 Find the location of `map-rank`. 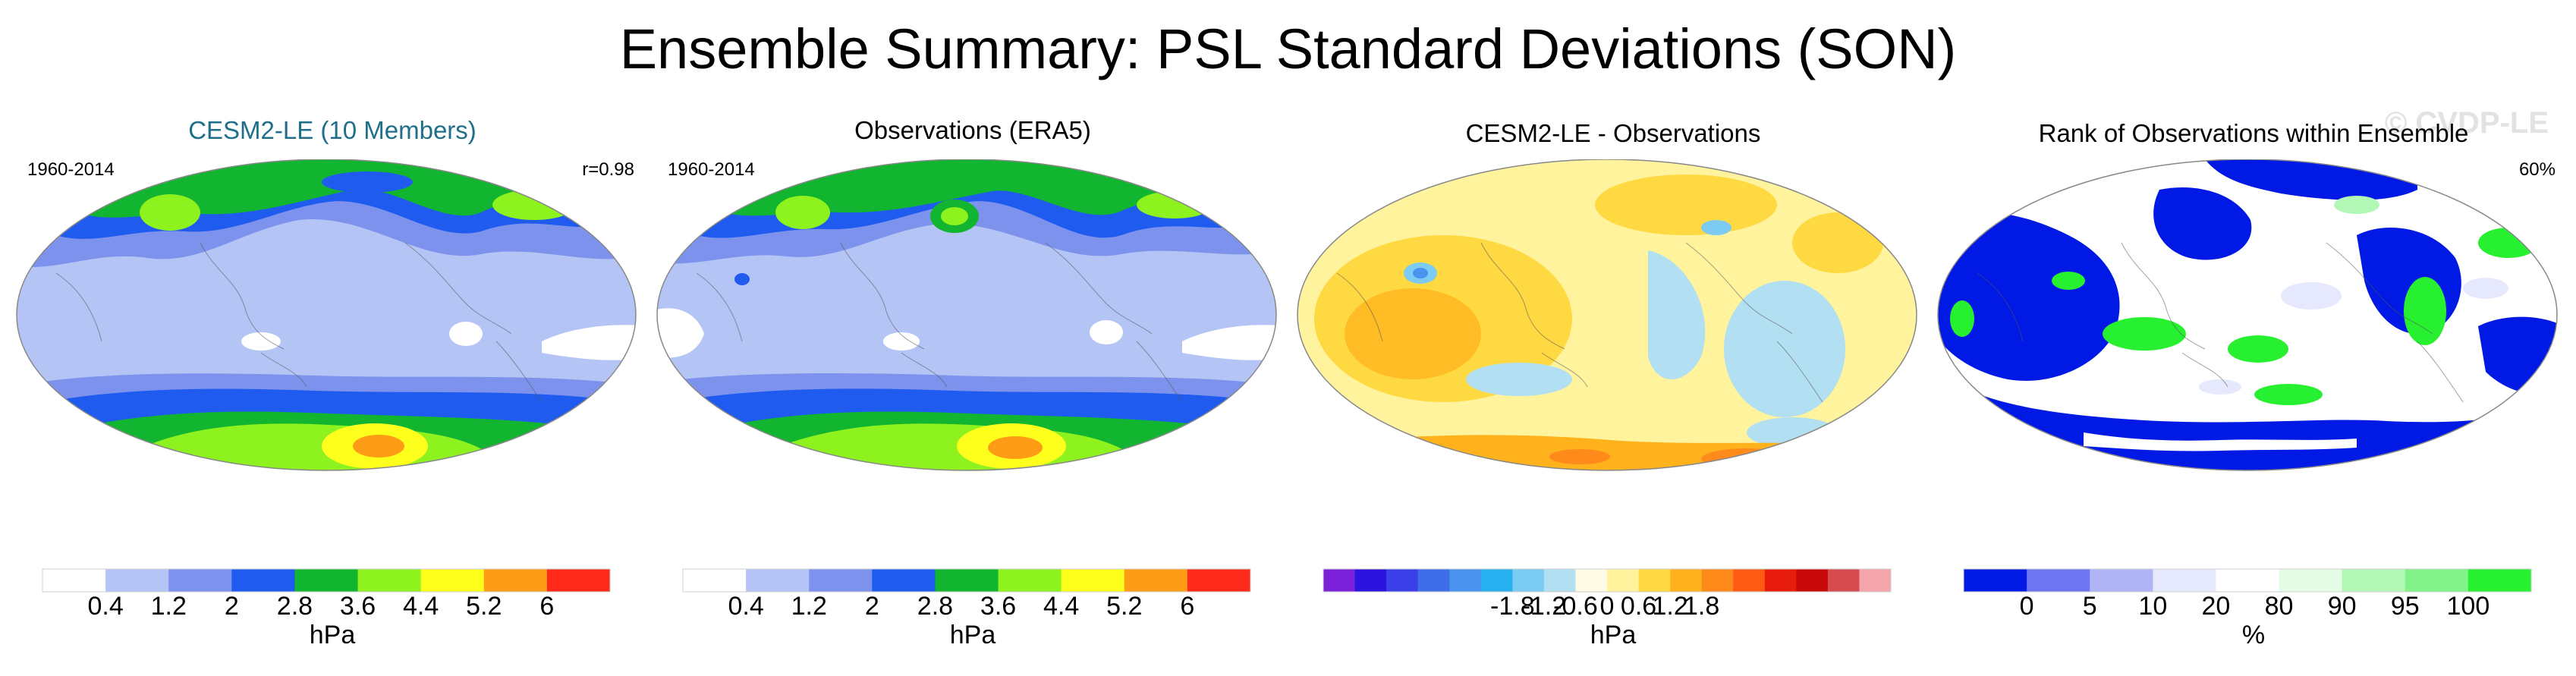

map-rank is located at coordinates (2247, 315).